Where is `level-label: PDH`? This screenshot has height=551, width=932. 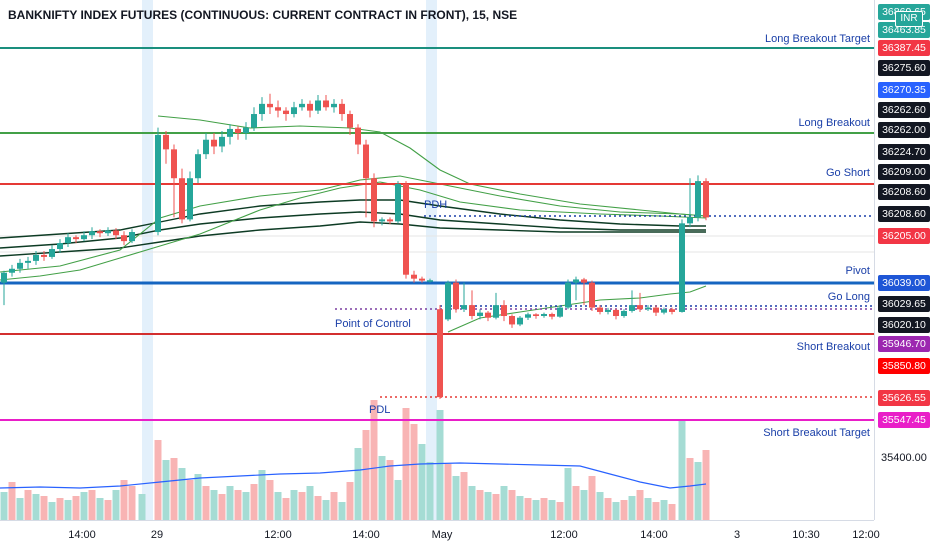 level-label: PDH is located at coordinates (435, 205).